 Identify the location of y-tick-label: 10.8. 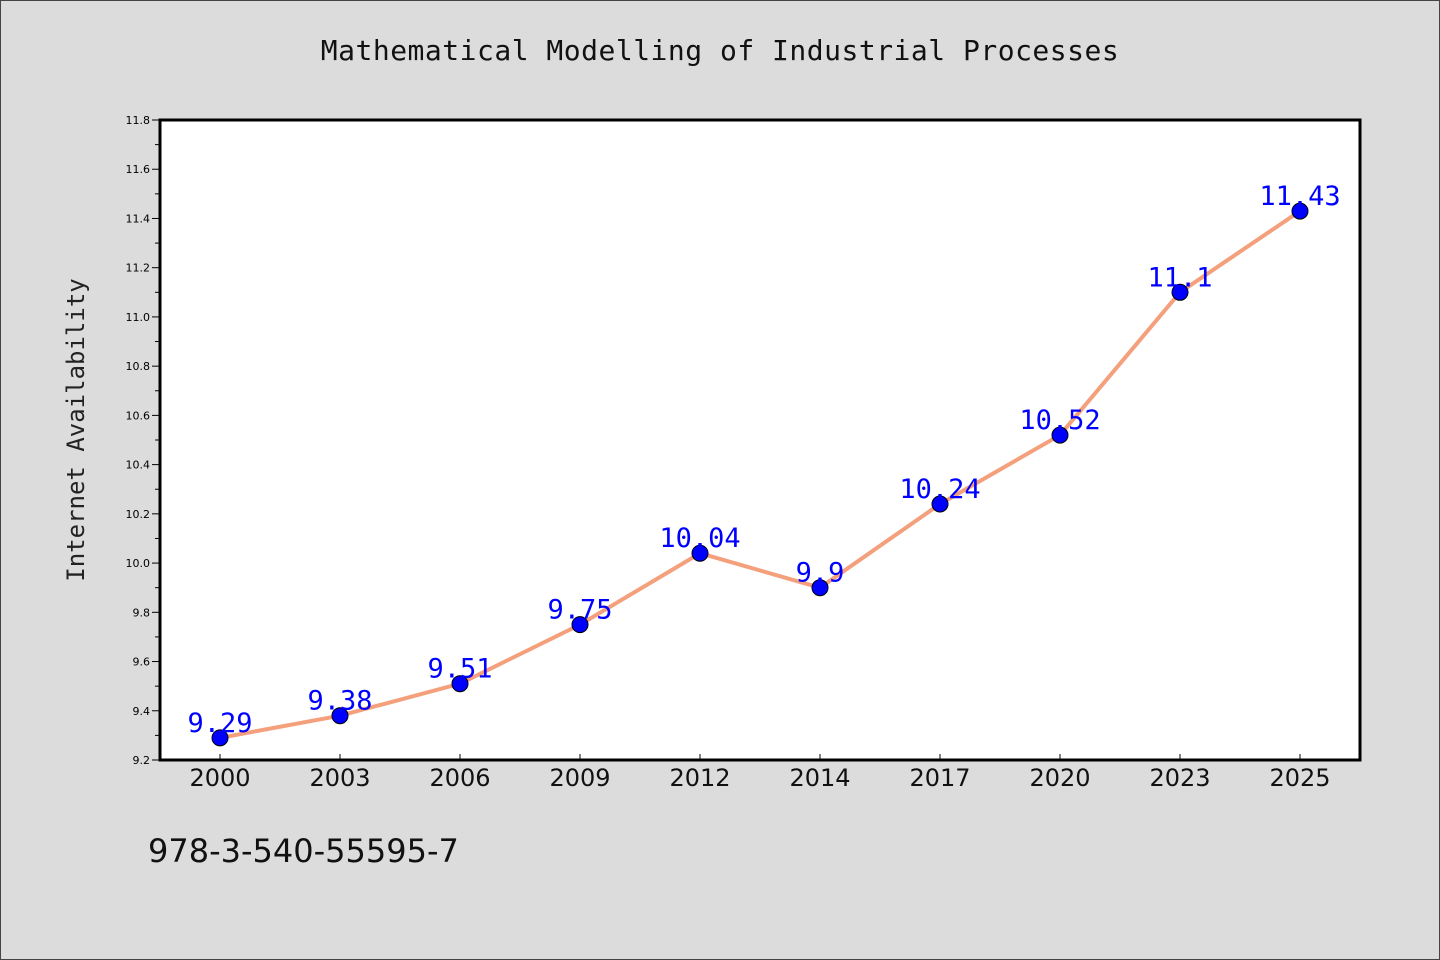
(138, 366).